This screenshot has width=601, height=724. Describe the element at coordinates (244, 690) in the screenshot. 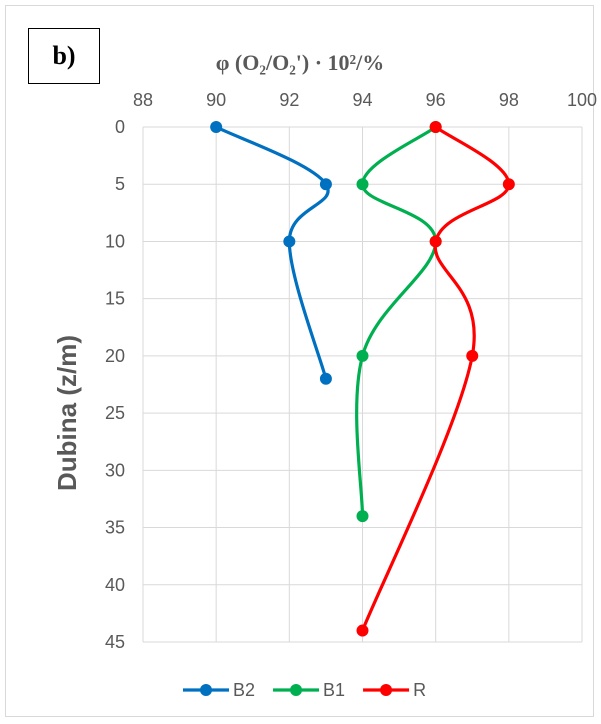

I see `legend-label-b2: B2` at that location.